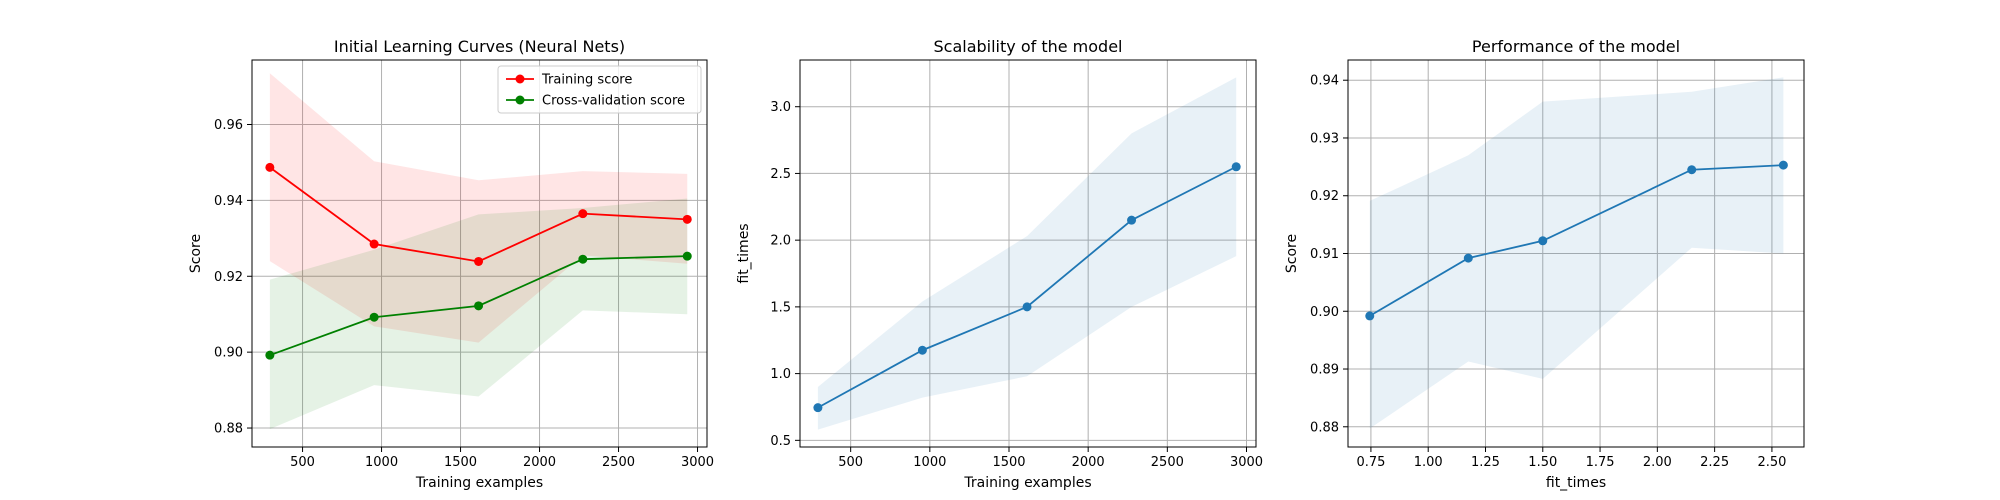 The image size is (2000, 500). What do you see at coordinates (1324, 138) in the screenshot?
I see `y-tick-label: 0.93` at bounding box center [1324, 138].